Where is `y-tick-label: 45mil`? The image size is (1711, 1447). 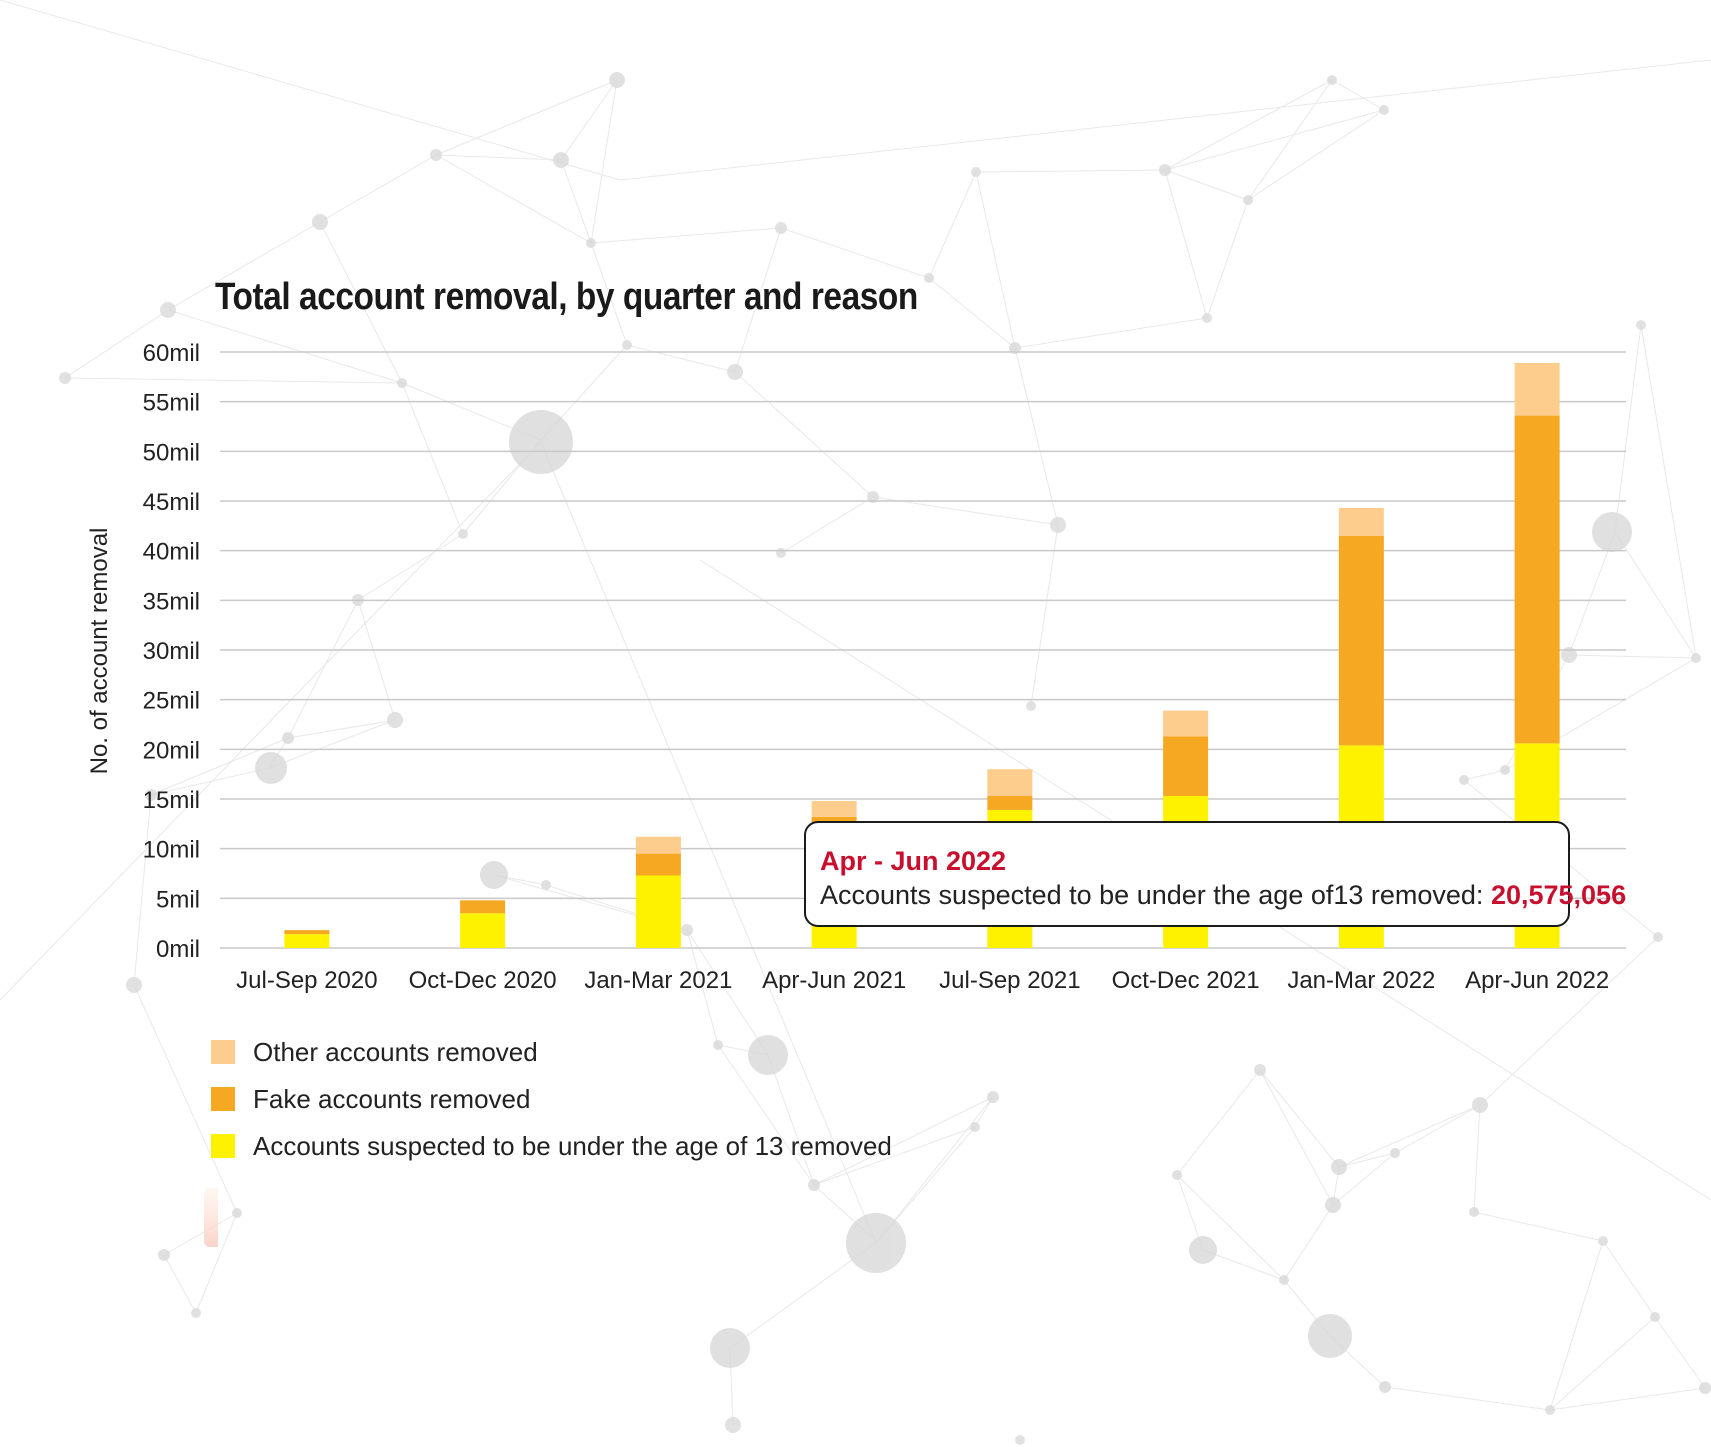
y-tick-label: 45mil is located at coordinates (171, 502).